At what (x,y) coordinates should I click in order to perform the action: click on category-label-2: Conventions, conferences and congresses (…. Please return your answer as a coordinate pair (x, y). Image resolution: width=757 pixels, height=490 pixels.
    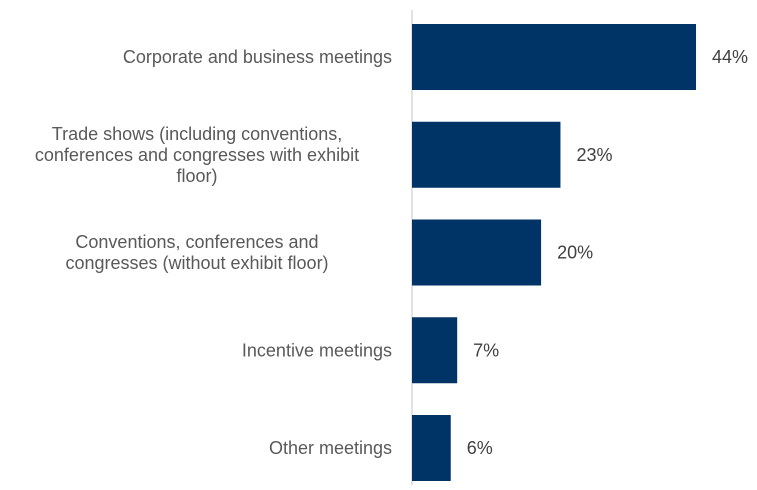
    Looking at the image, I should click on (196, 252).